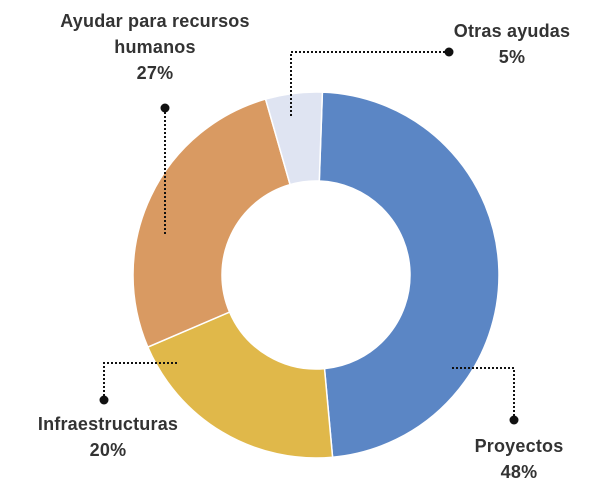 This screenshot has height=483, width=593. I want to click on segment-label: Proyectos 48%, so click(516, 458).